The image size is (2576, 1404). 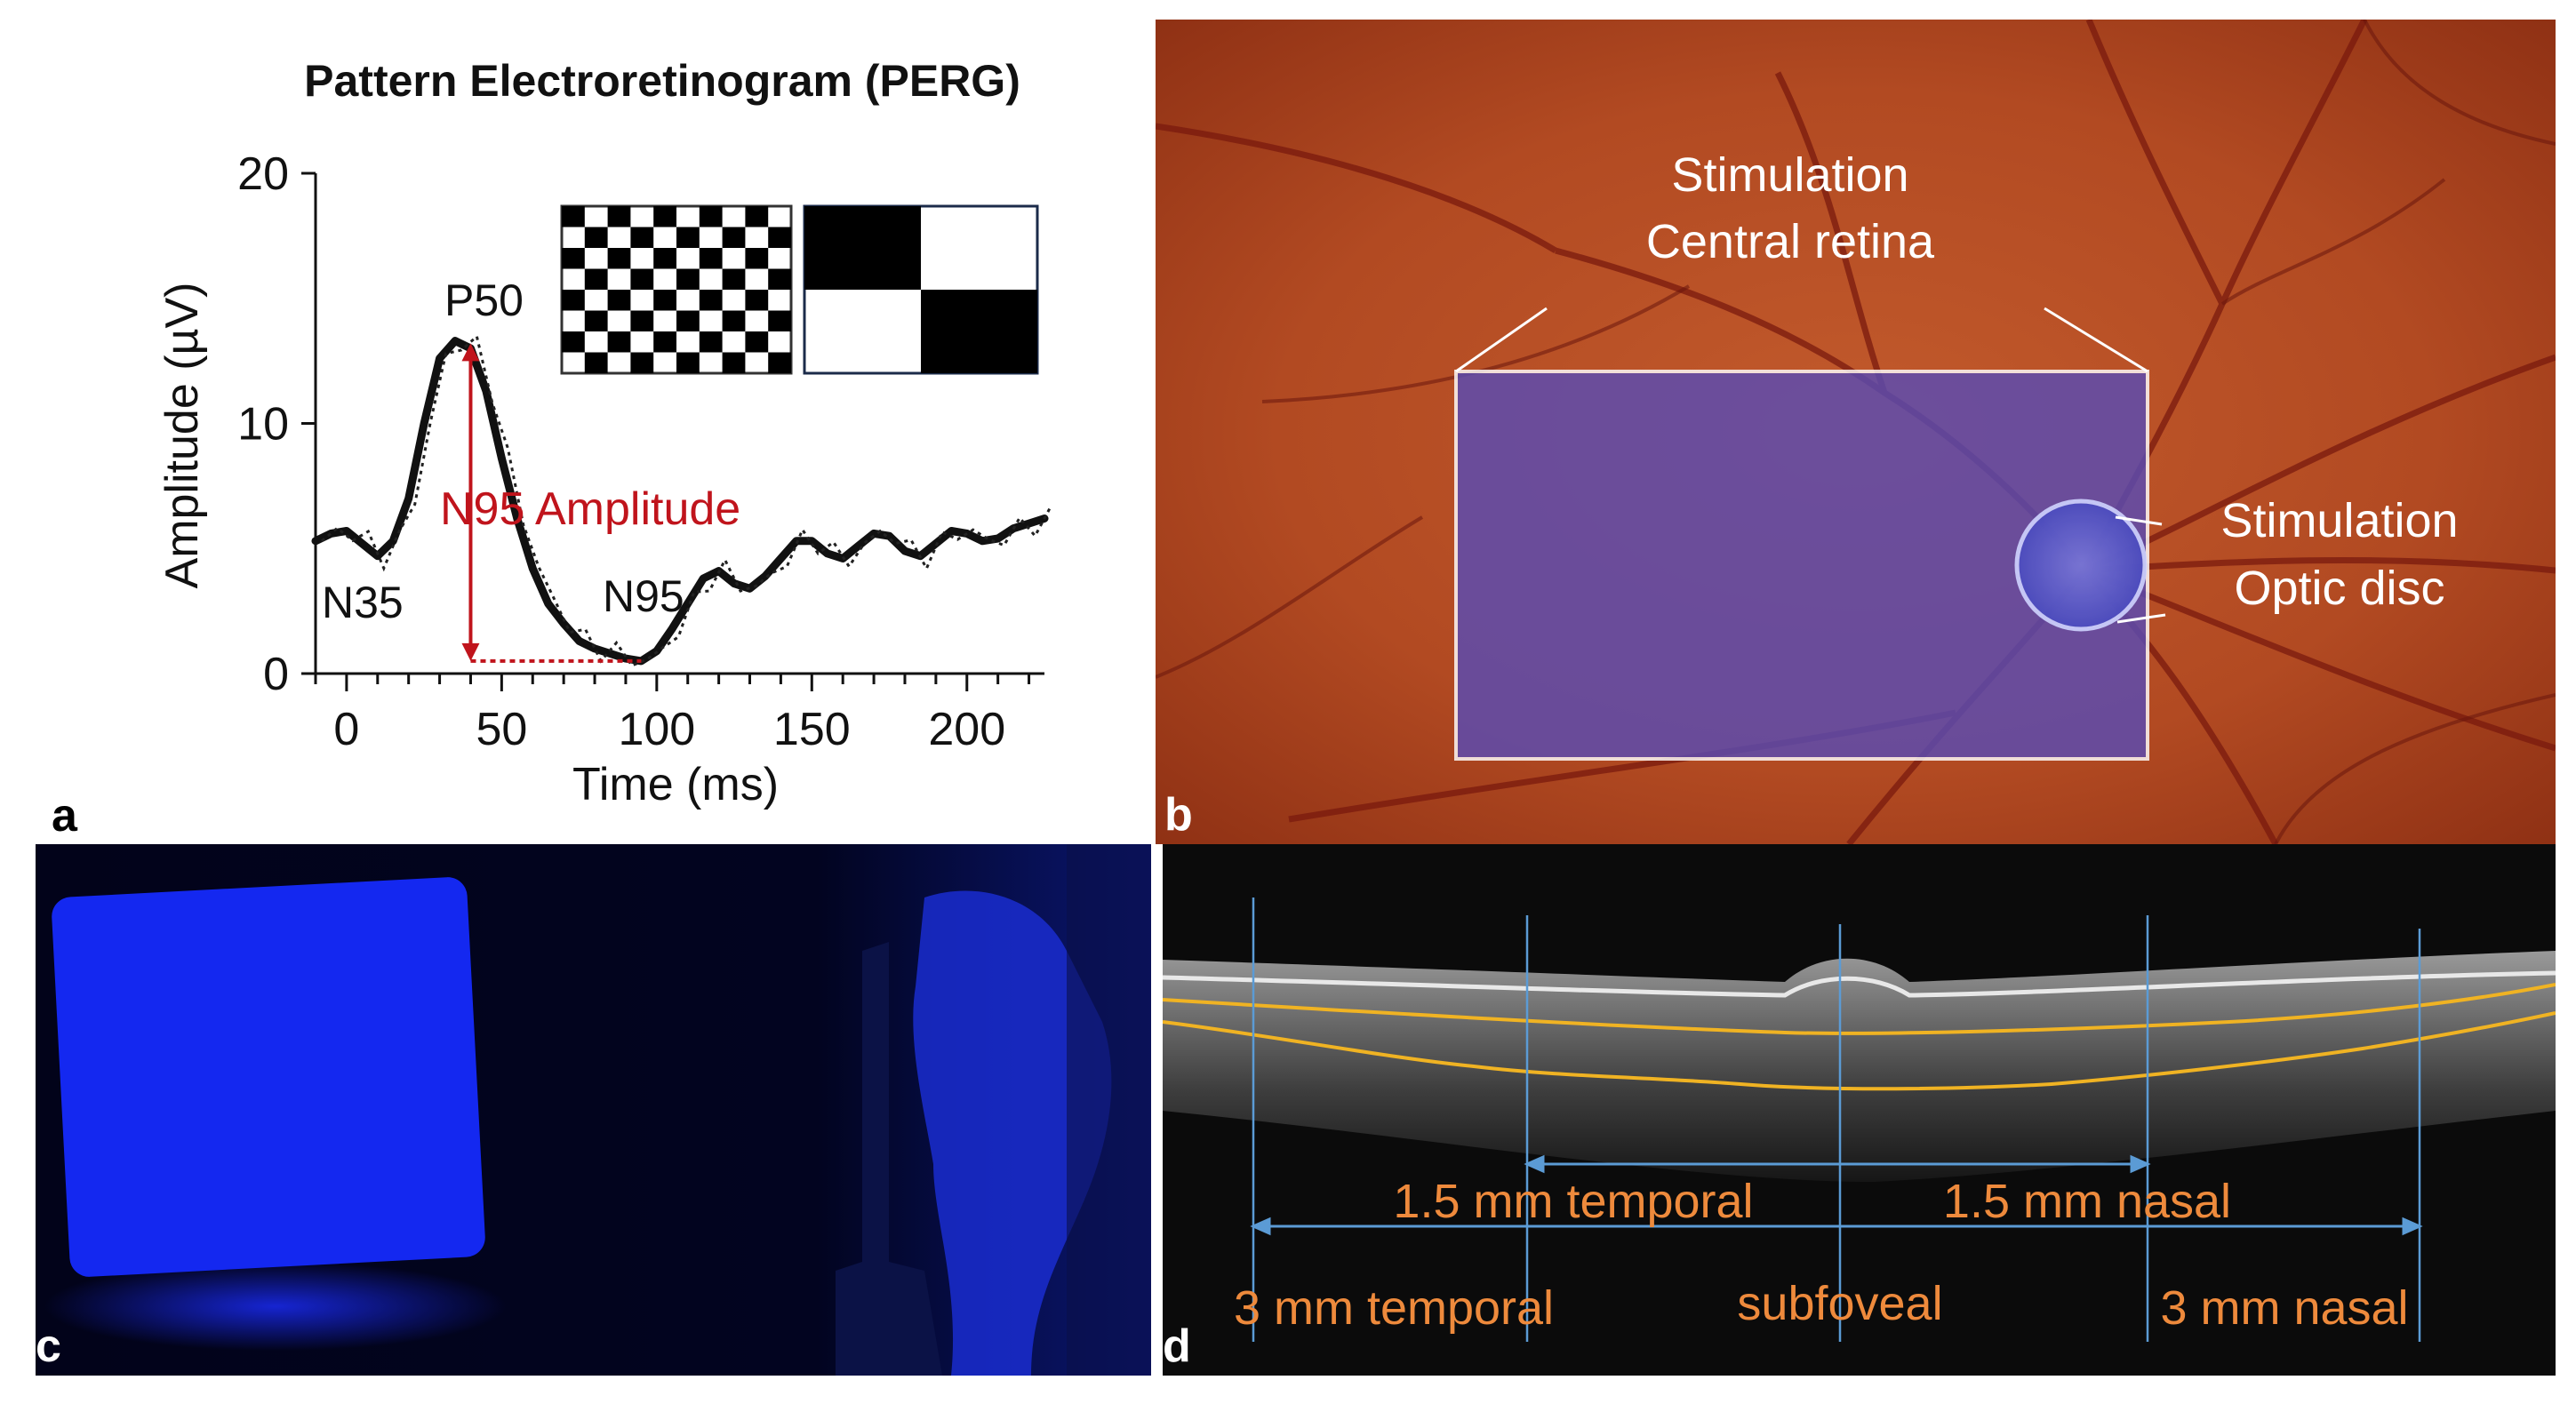 I want to click on subject-head, so click(x=1012, y=1133).